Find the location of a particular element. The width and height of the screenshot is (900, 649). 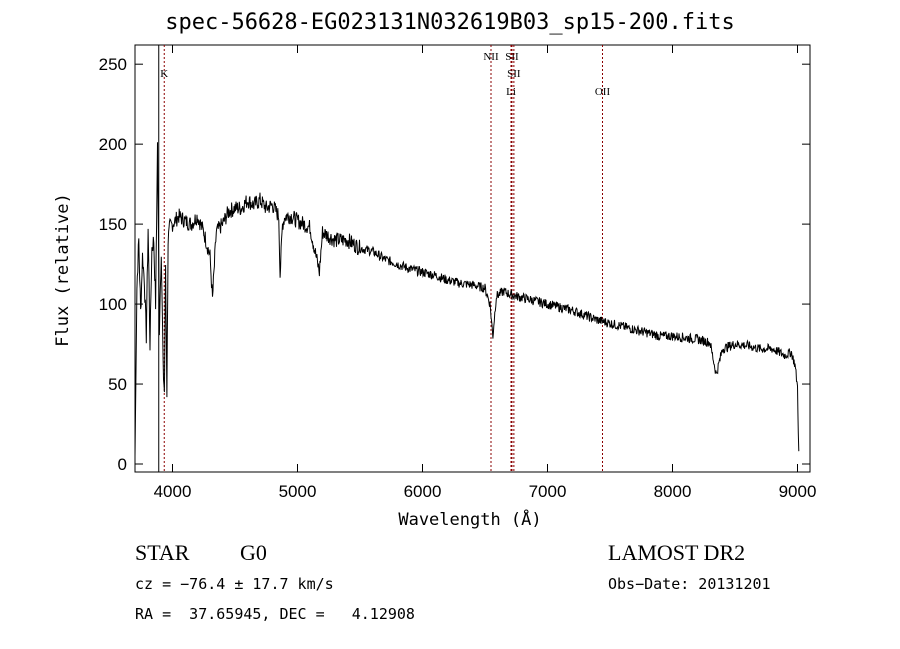

line-label: K is located at coordinates (164, 74).